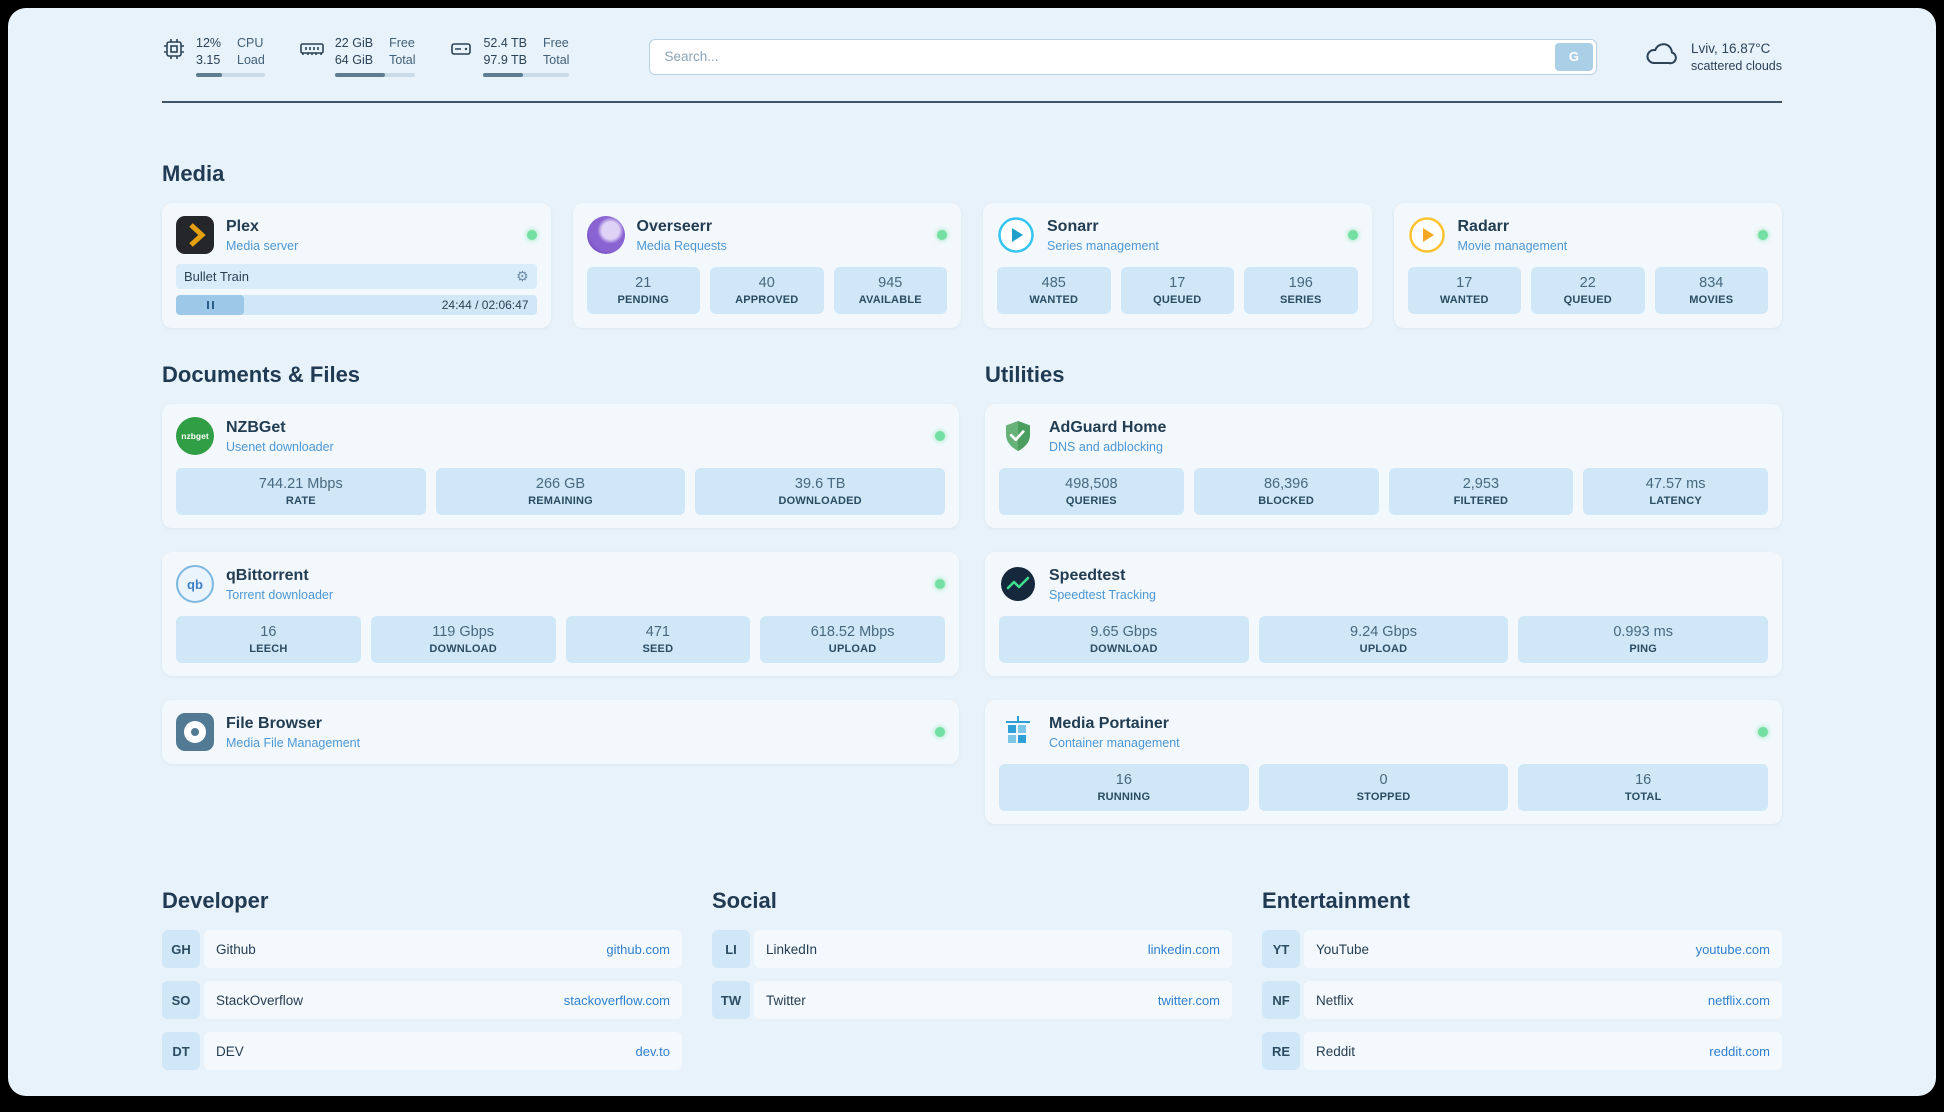 The height and width of the screenshot is (1112, 1944). I want to click on bookmark-abbr: YT, so click(1281, 949).